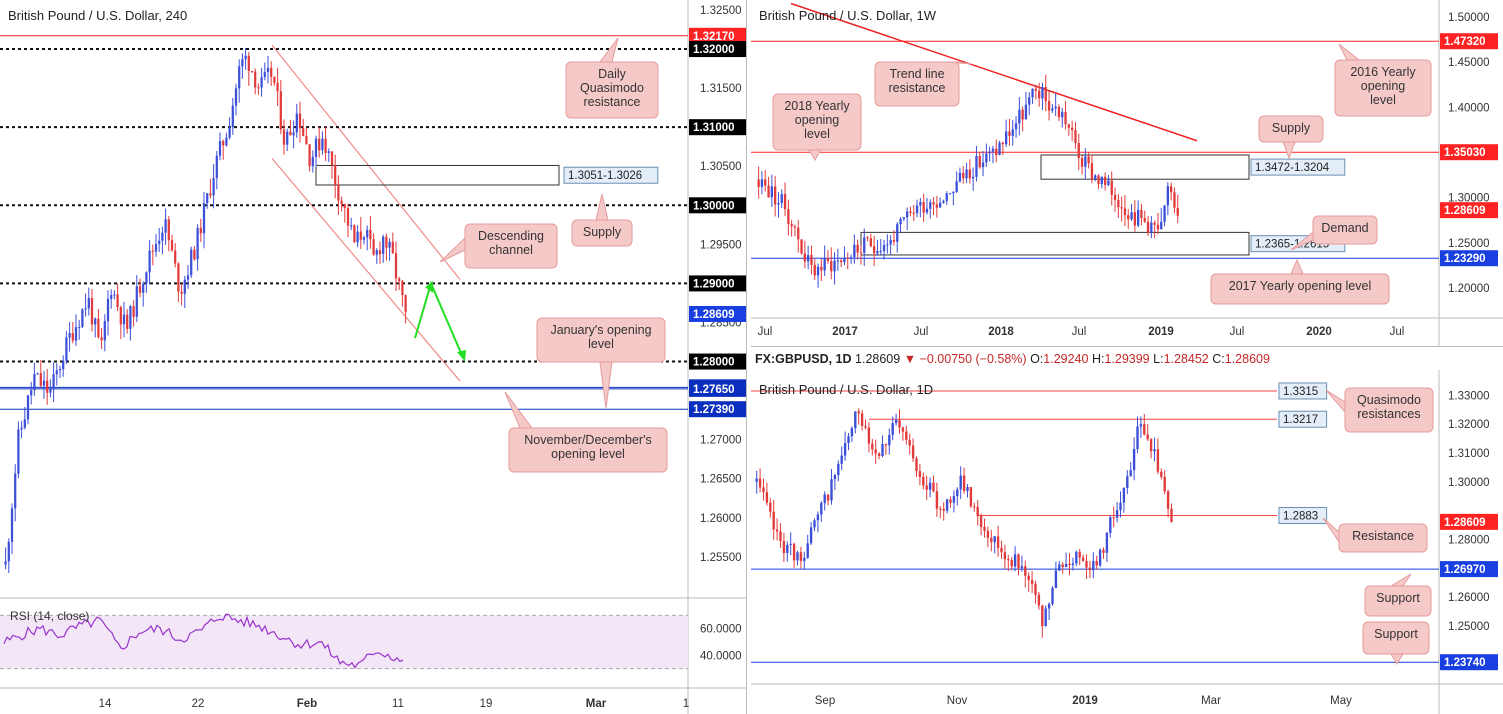 This screenshot has height=714, width=1503. I want to click on support2-note-text: Support, so click(1396, 634).